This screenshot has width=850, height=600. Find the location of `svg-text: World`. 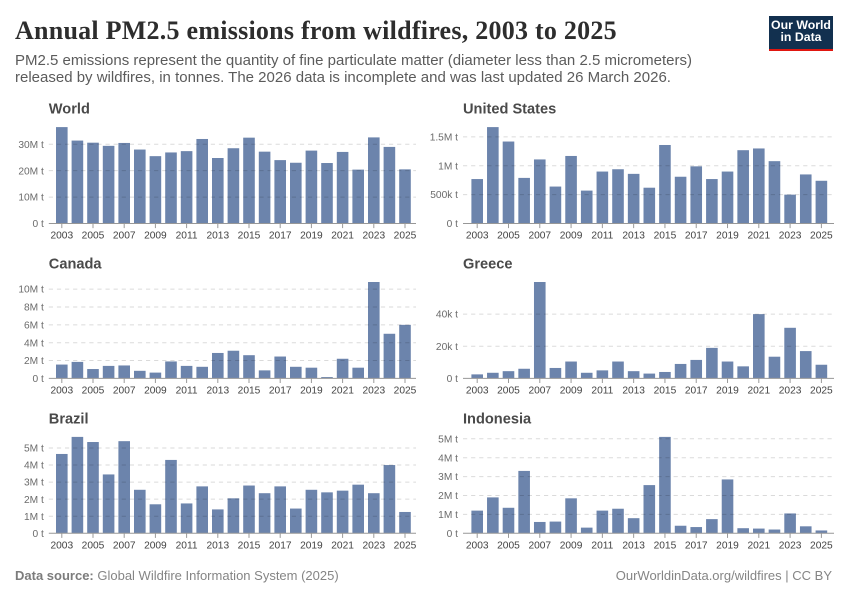

svg-text: World is located at coordinates (69, 110).